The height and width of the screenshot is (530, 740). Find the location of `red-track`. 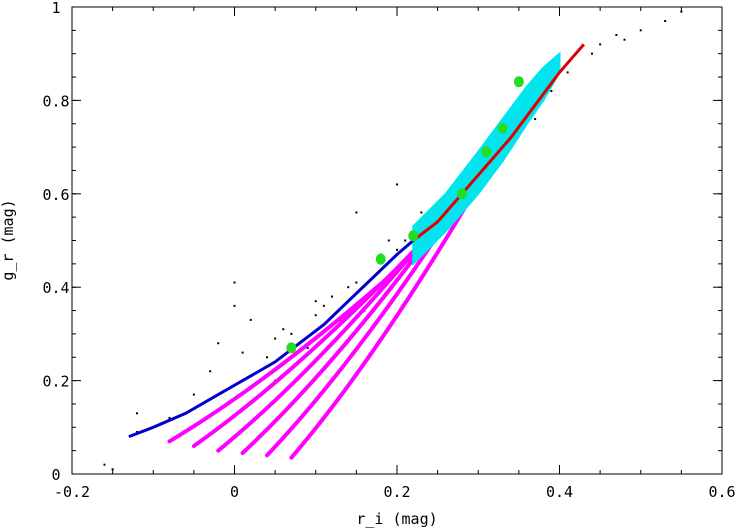

red-track is located at coordinates (499, 142).